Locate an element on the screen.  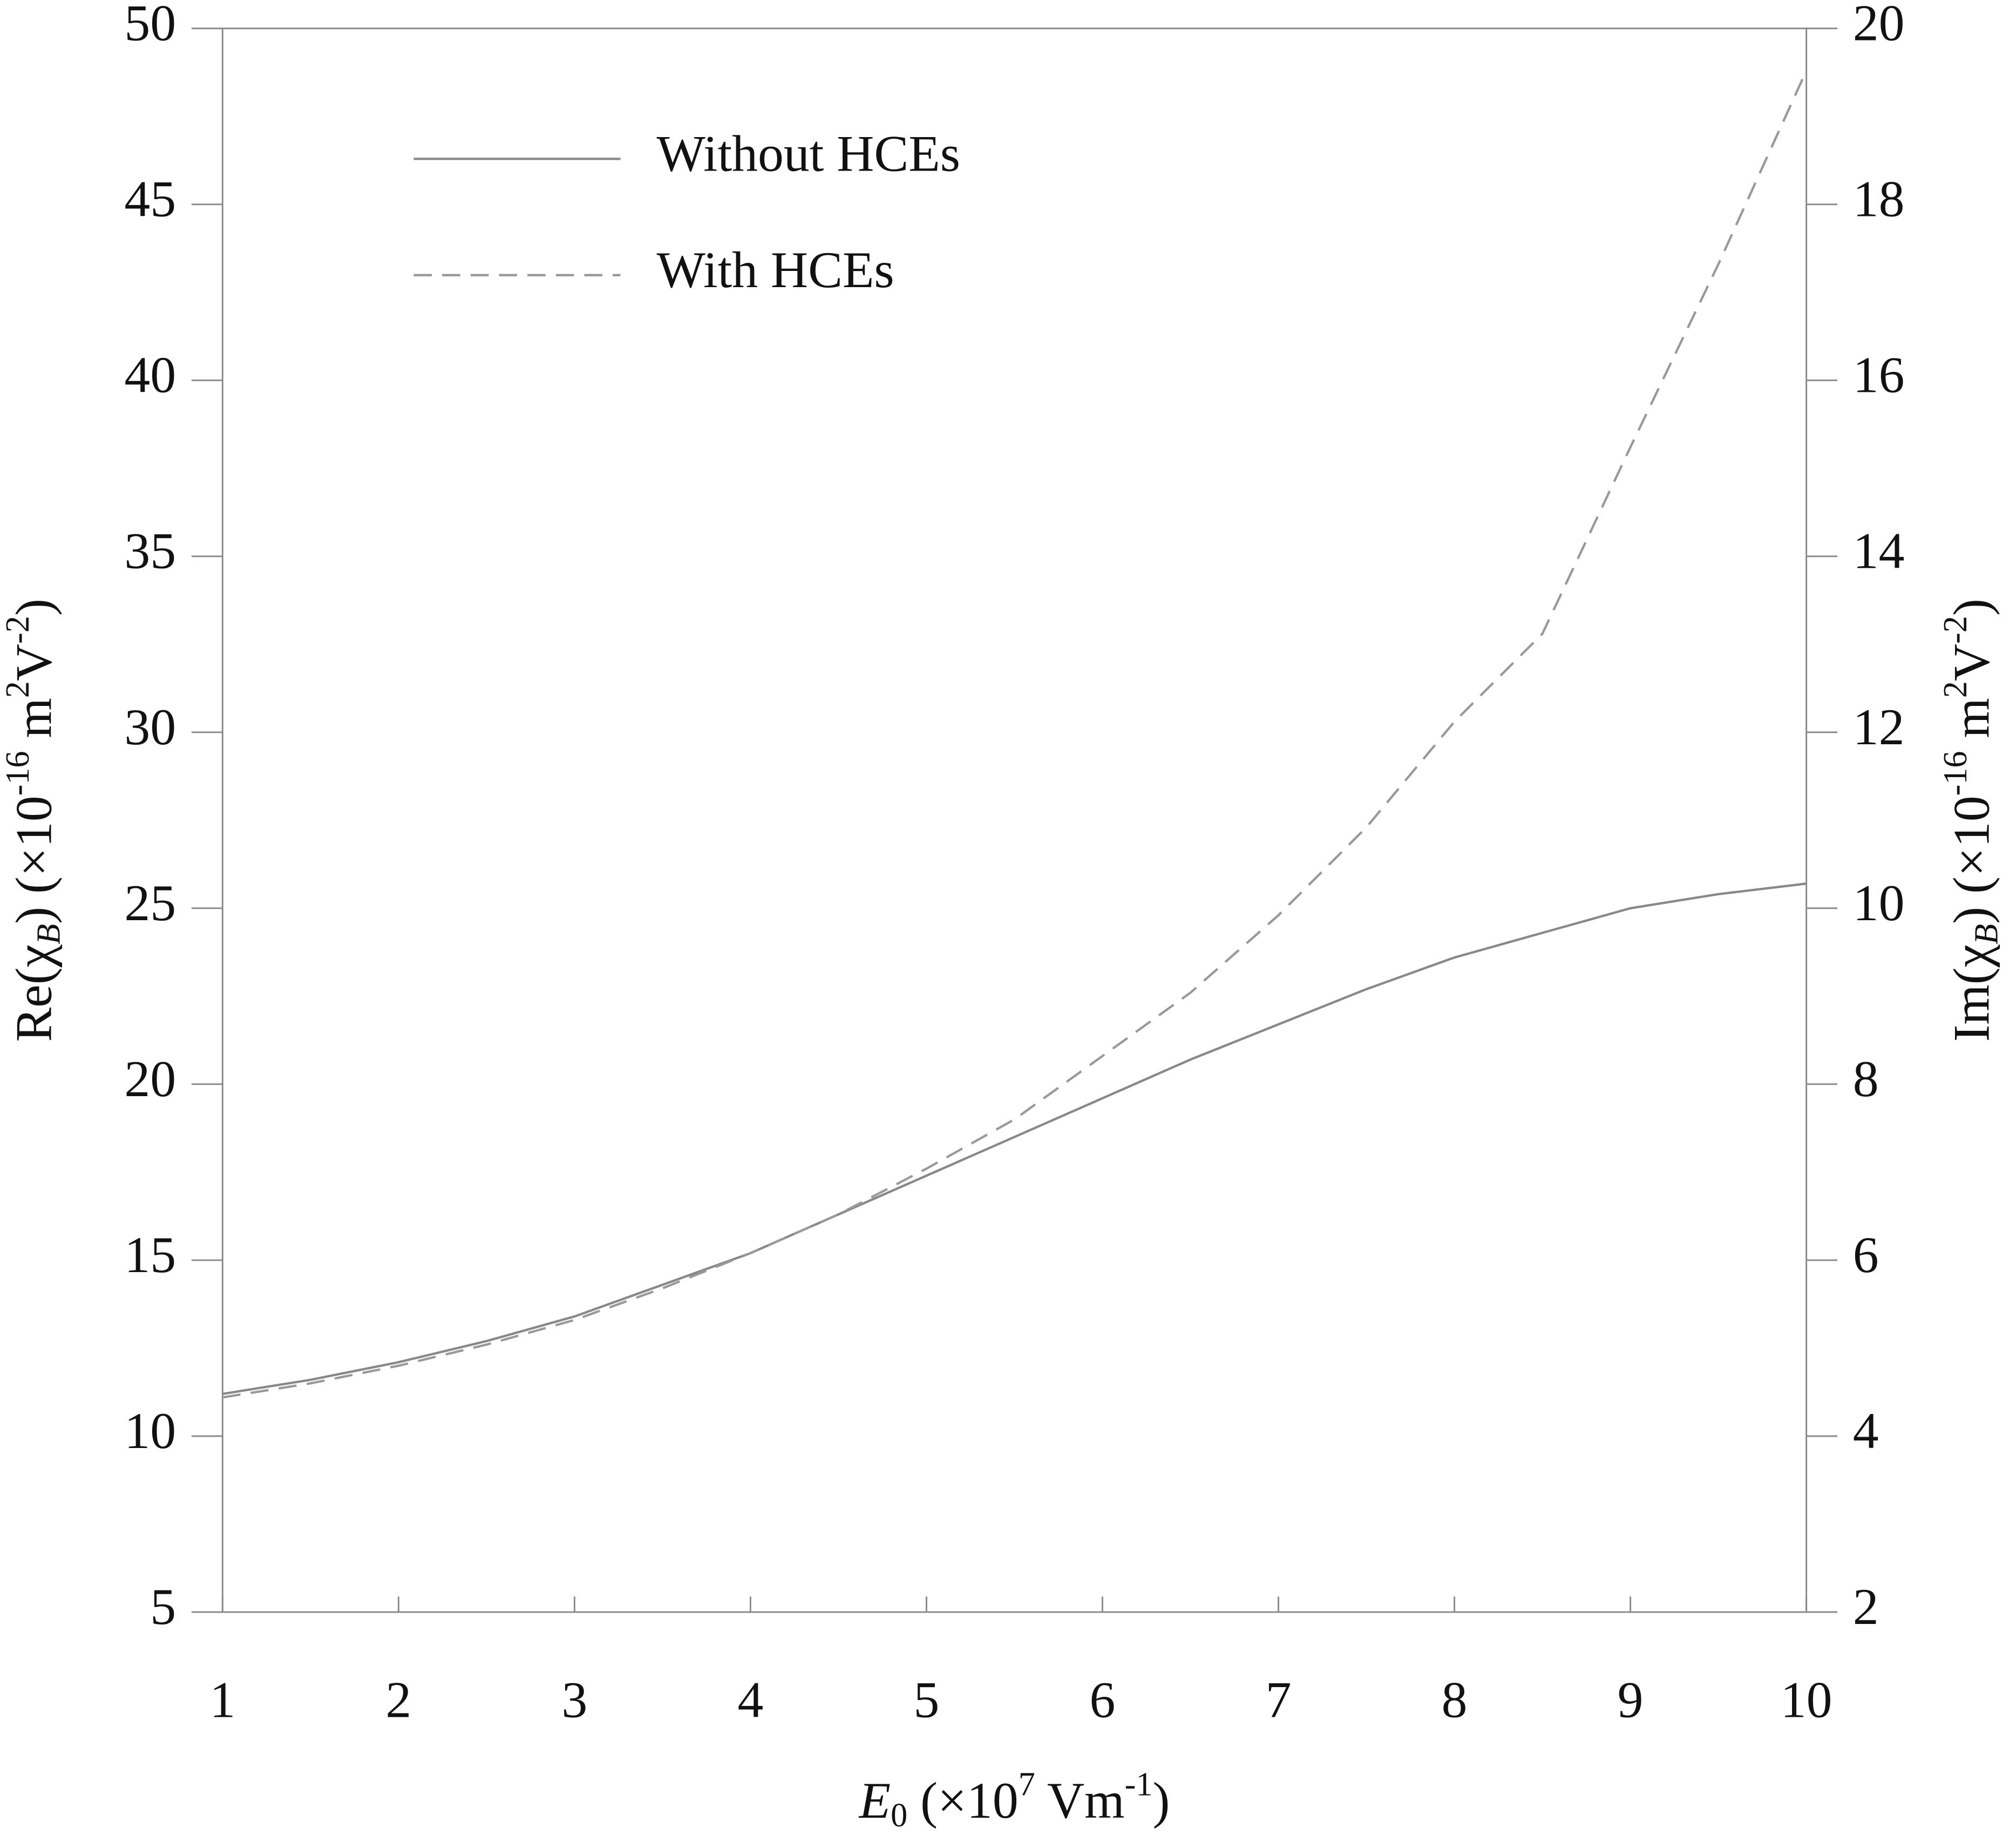
y2-axis-label: Im(χB) (×10-16 m2V-2) is located at coordinates (1971, 820).